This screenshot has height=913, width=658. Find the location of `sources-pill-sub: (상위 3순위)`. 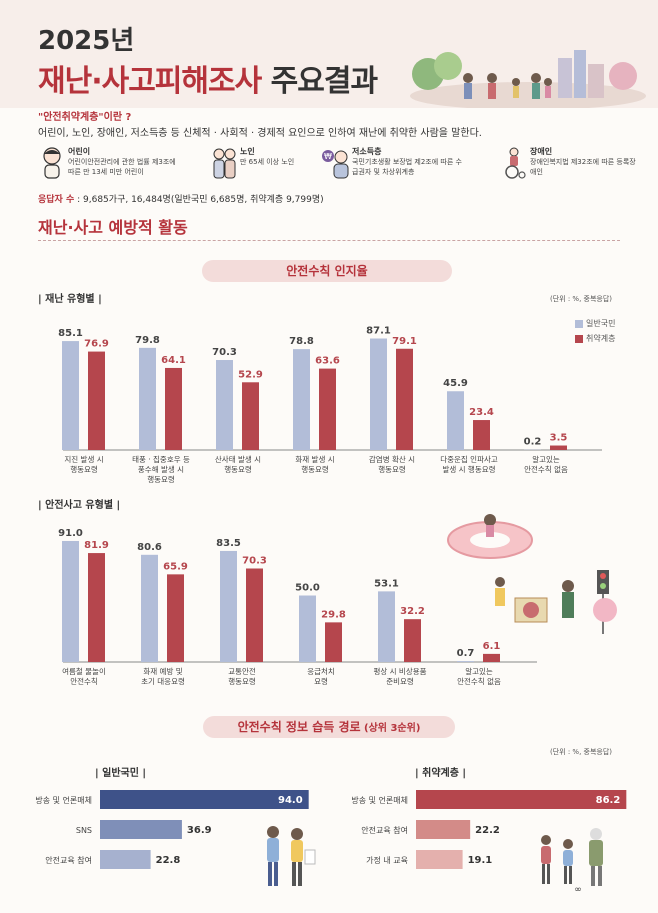

sources-pill-sub: (상위 3순위) is located at coordinates (390, 728).